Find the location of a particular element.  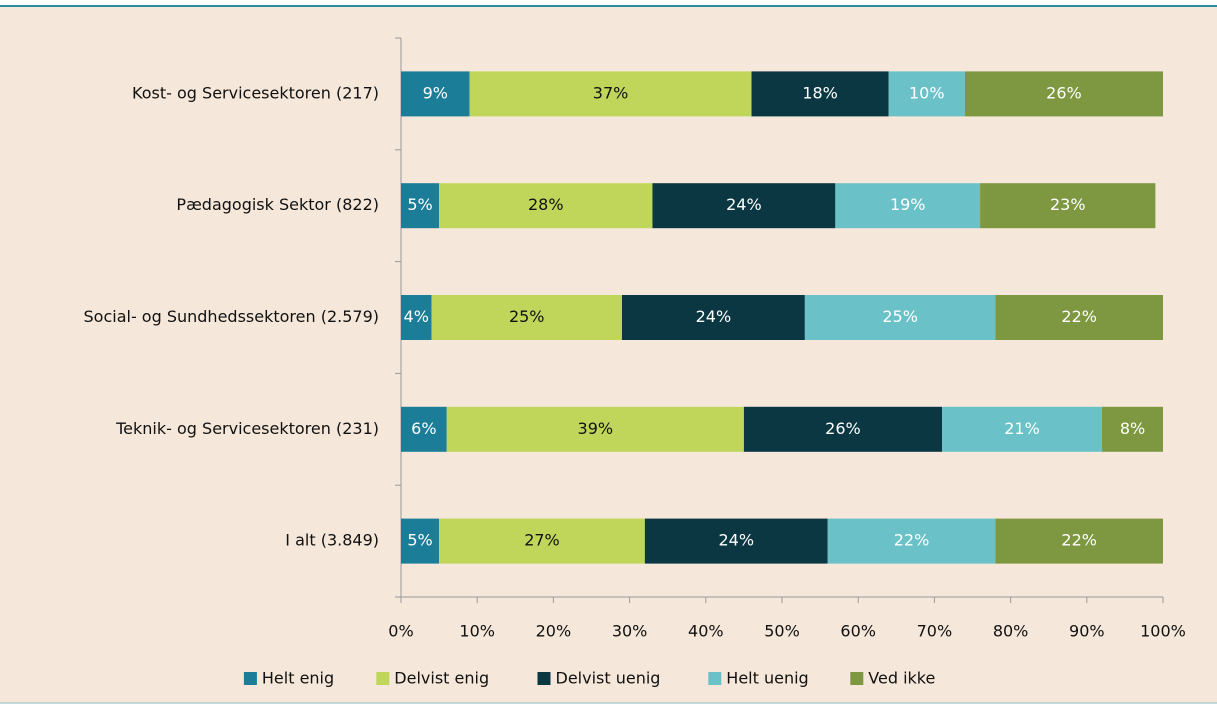

x-tick-label: 60% is located at coordinates (858, 631).